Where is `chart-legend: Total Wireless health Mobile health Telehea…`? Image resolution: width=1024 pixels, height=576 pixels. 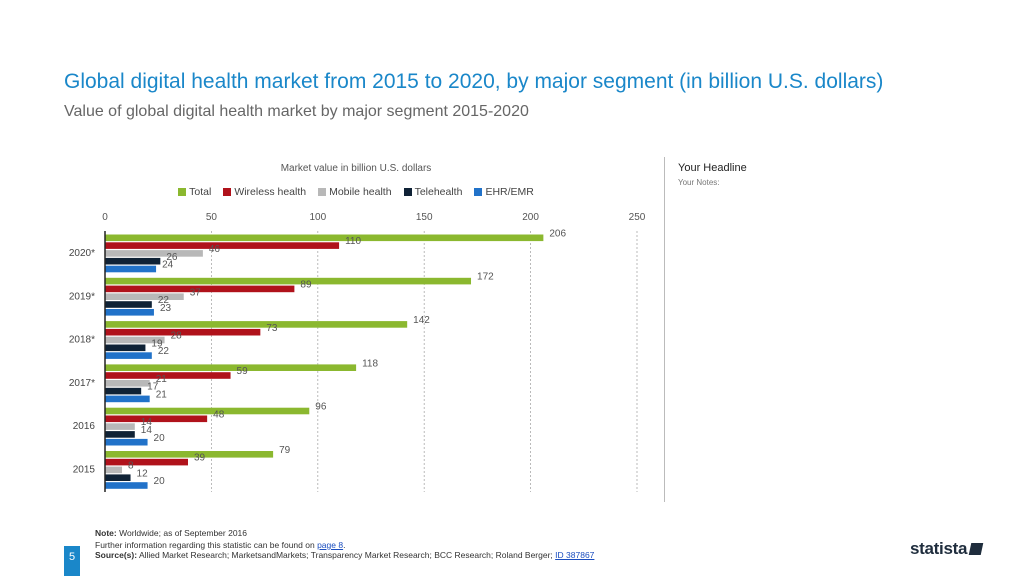
chart-legend: Total Wireless health Mobile health Telehea… is located at coordinates (356, 192).